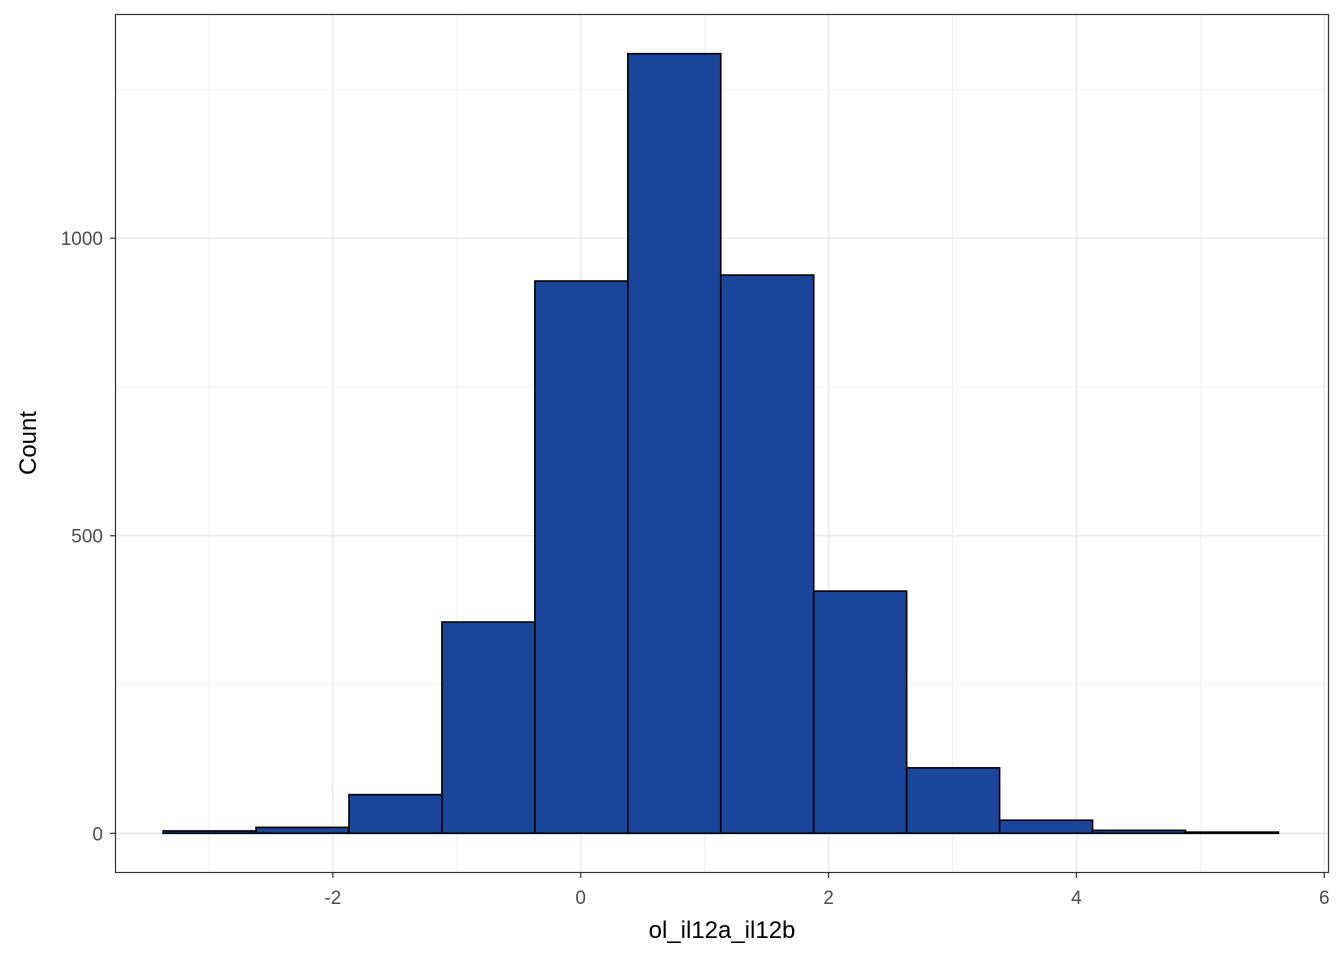 This screenshot has height=960, width=1344. What do you see at coordinates (28, 443) in the screenshot?
I see `y-axis-title: Count` at bounding box center [28, 443].